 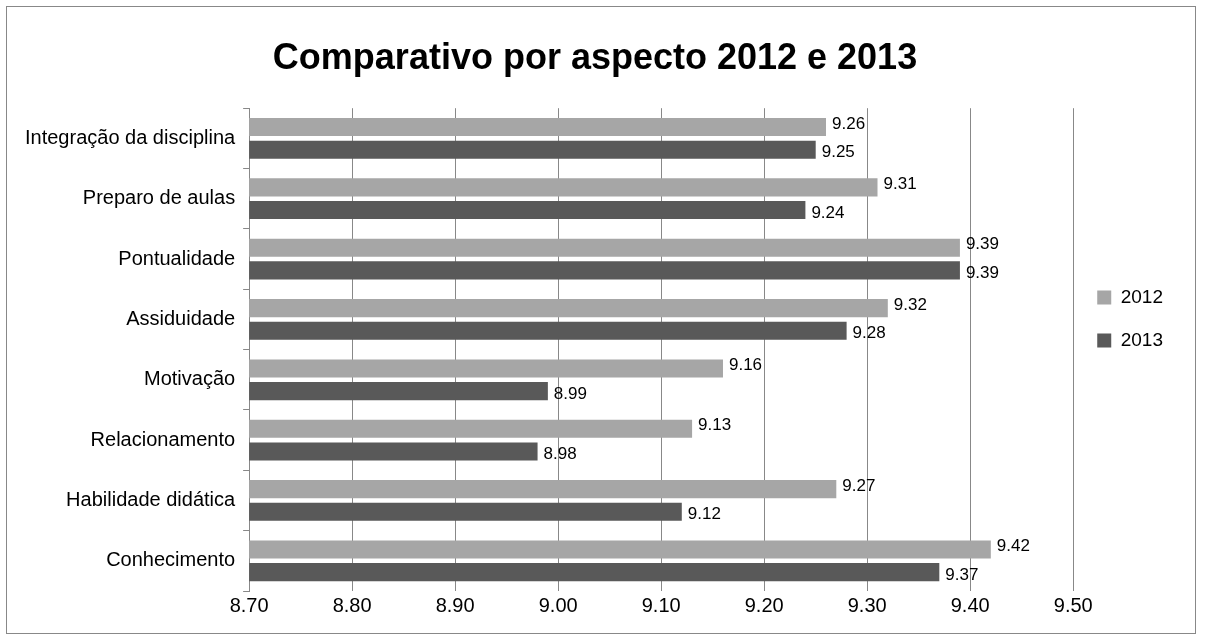 I want to click on chart-title: Comparativo por aspecto 2012 e 2013, so click(x=595, y=56).